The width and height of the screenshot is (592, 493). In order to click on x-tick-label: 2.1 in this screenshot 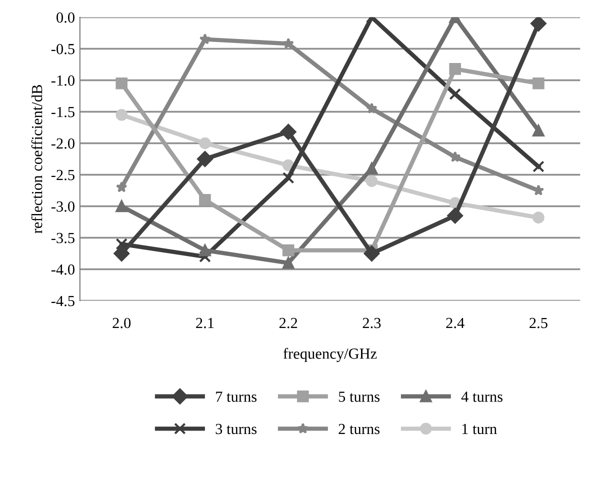, I will do `click(205, 323)`.